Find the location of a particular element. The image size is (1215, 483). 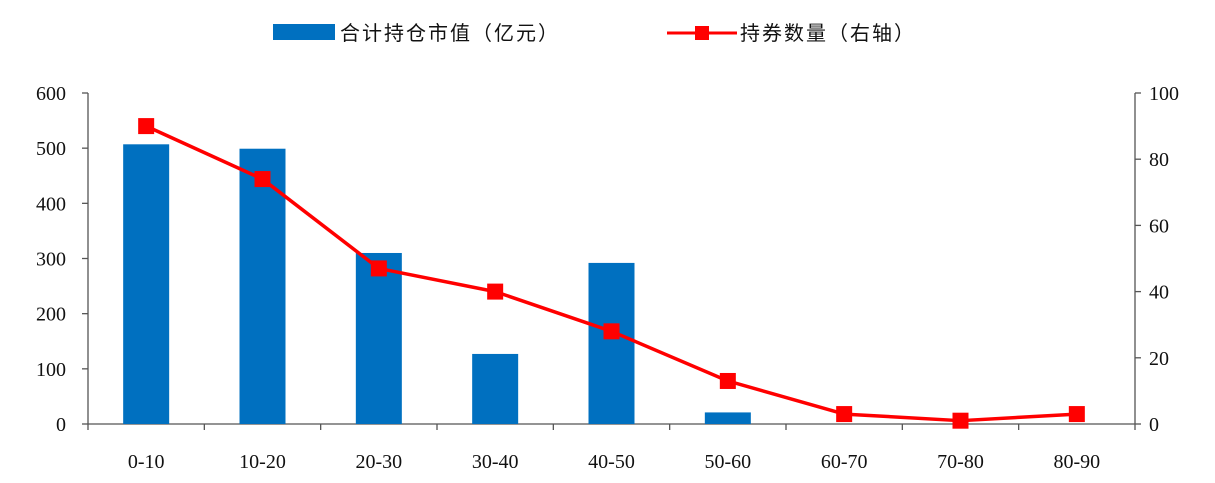

x-tick-label: 20-30 is located at coordinates (378, 462).